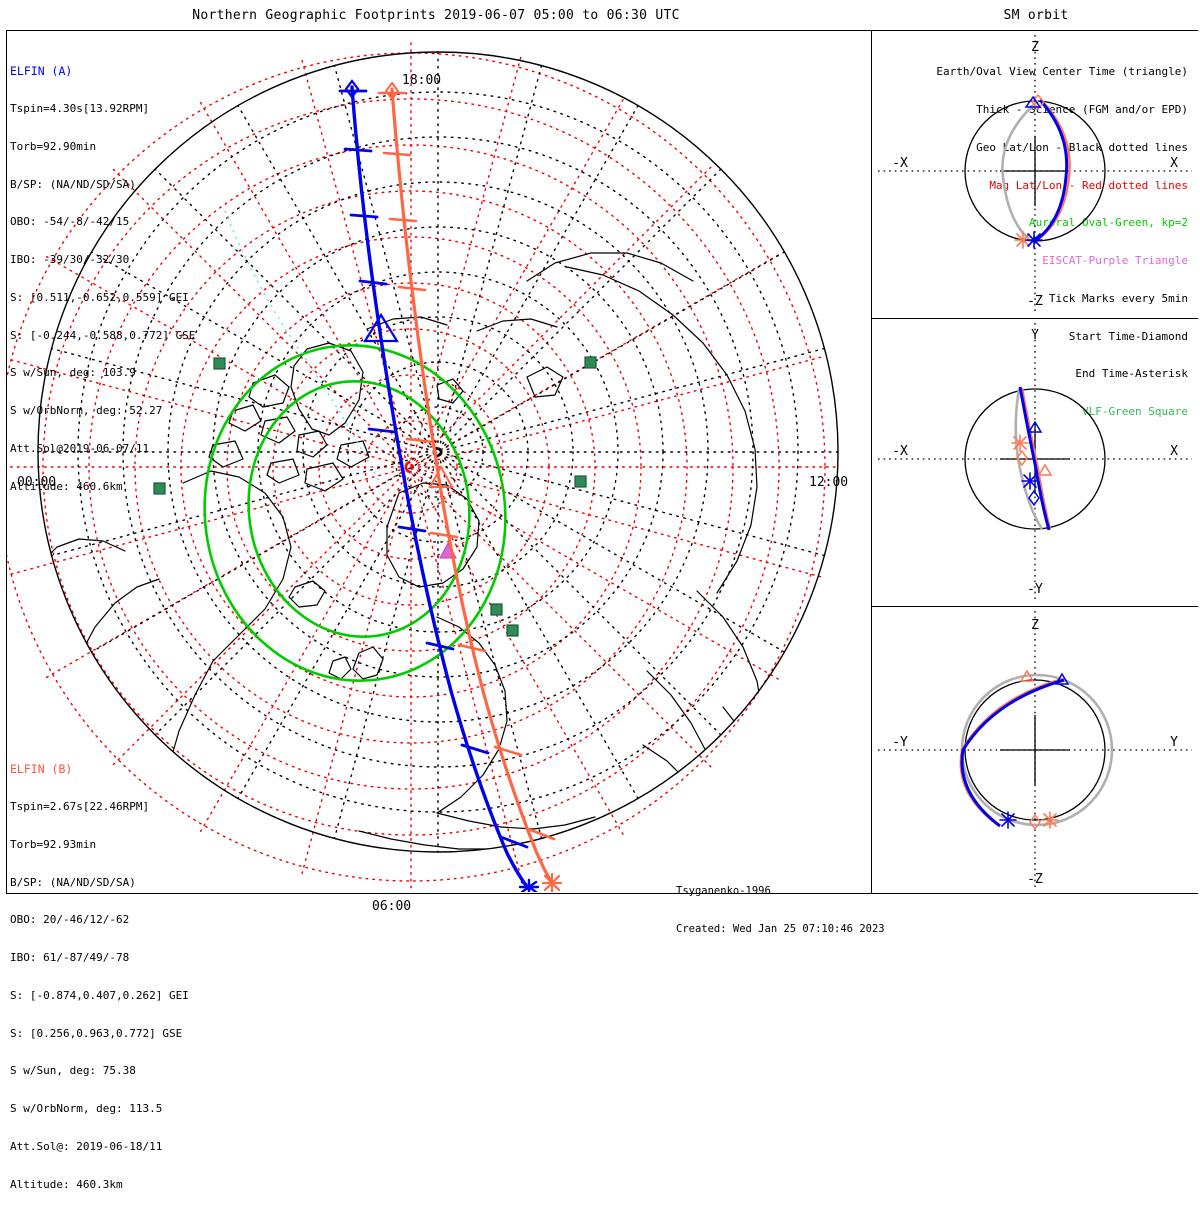 The image size is (1200, 1217). Describe the element at coordinates (552, 882) in the screenshot. I see `track-b-end-asterisk` at that location.